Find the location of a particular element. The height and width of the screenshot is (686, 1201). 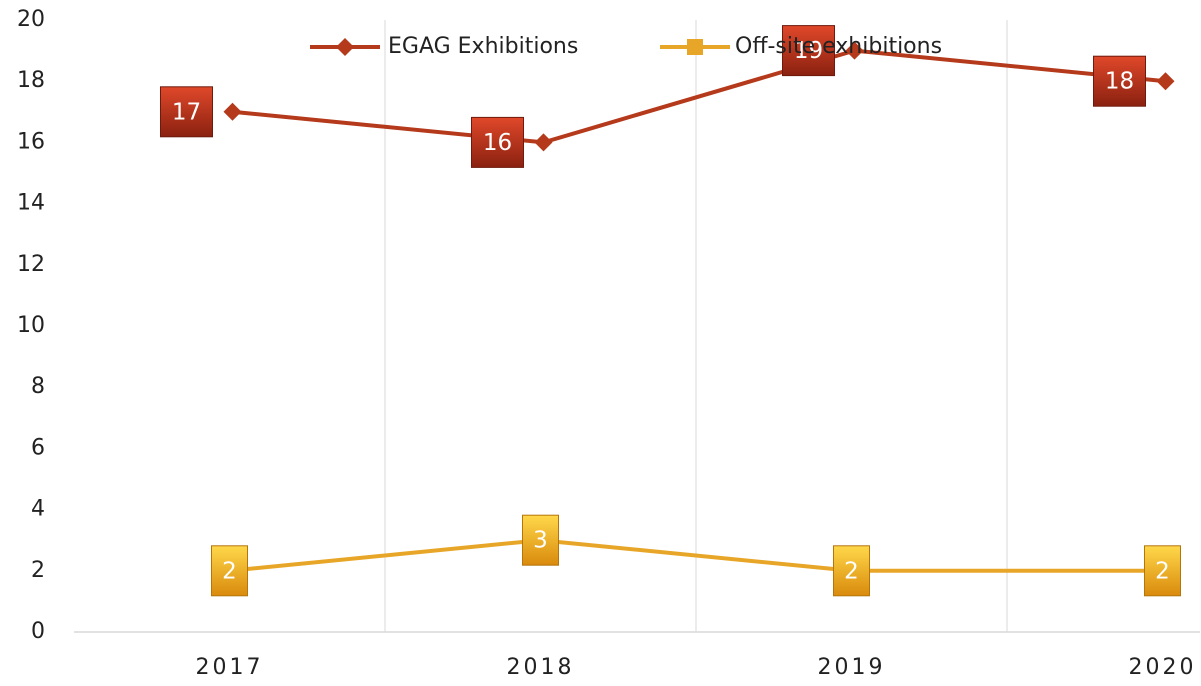

x-tick-label: 2018 is located at coordinates (541, 667).